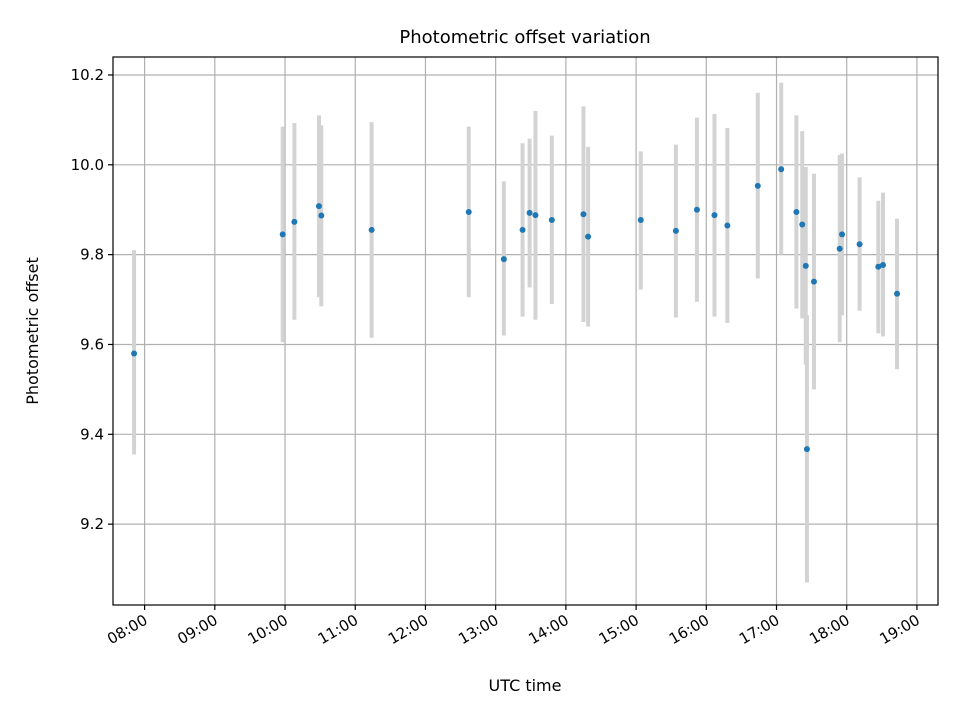 Image resolution: width=960 pixels, height=720 pixels. I want to click on y-tick-label: 9.4, so click(92, 434).